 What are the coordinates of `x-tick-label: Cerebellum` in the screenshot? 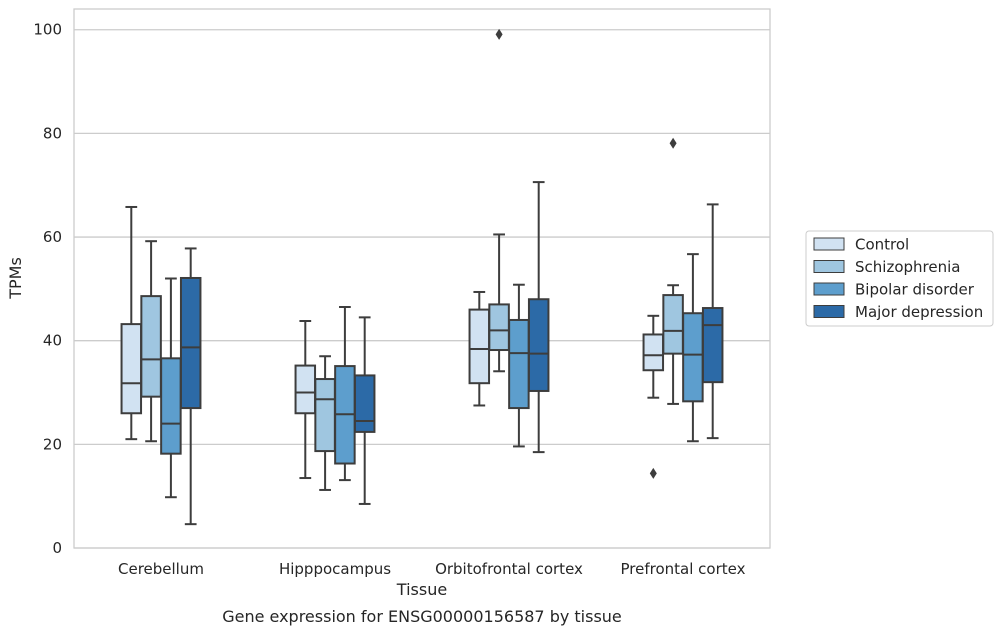 It's located at (161, 569).